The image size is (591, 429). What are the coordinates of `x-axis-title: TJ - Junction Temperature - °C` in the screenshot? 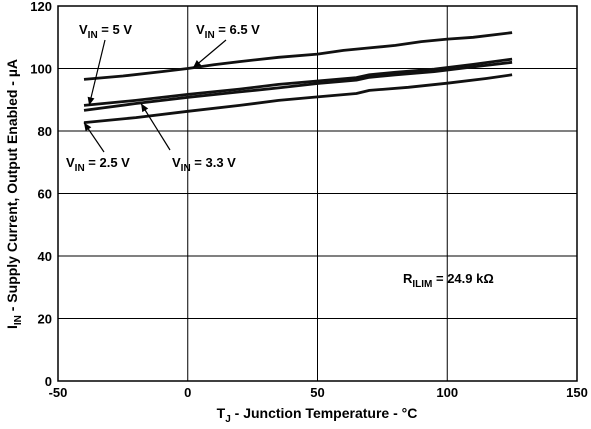 It's located at (317, 415).